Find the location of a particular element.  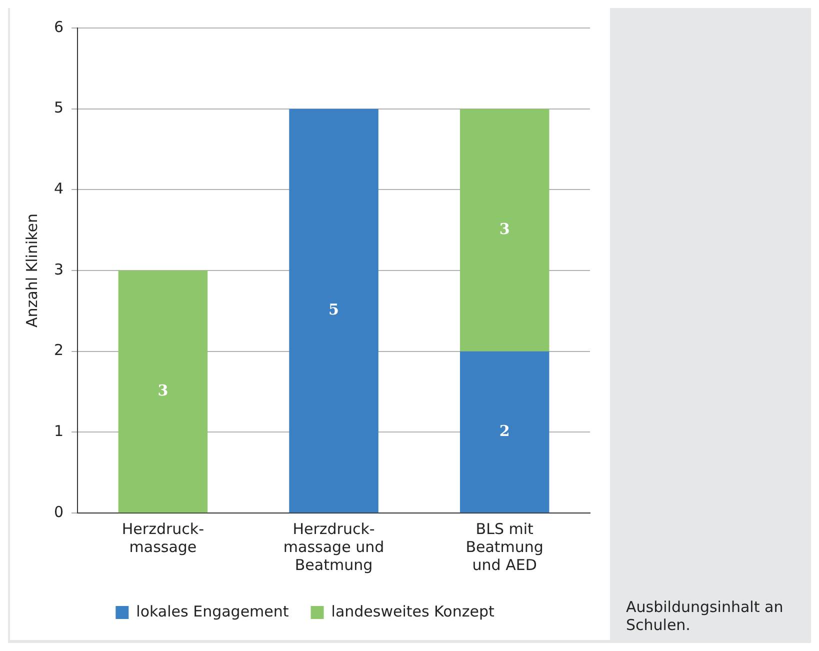

legend-label: landesweites Konzept is located at coordinates (412, 611).